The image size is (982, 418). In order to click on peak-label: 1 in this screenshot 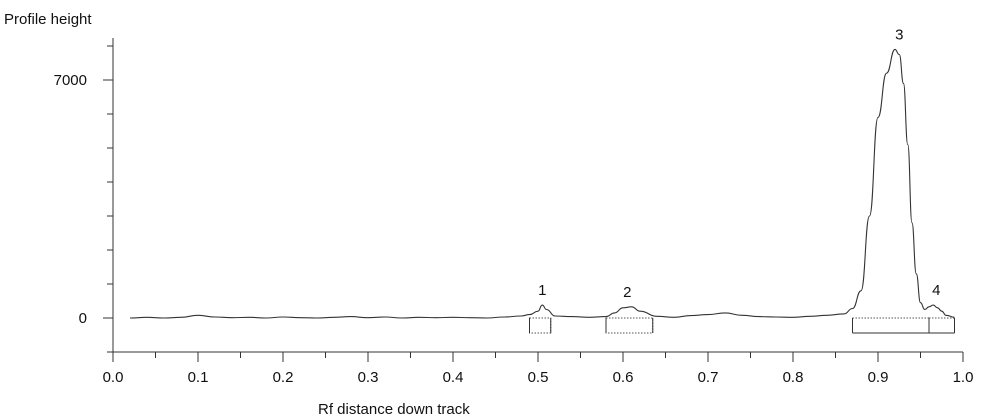, I will do `click(542, 290)`.